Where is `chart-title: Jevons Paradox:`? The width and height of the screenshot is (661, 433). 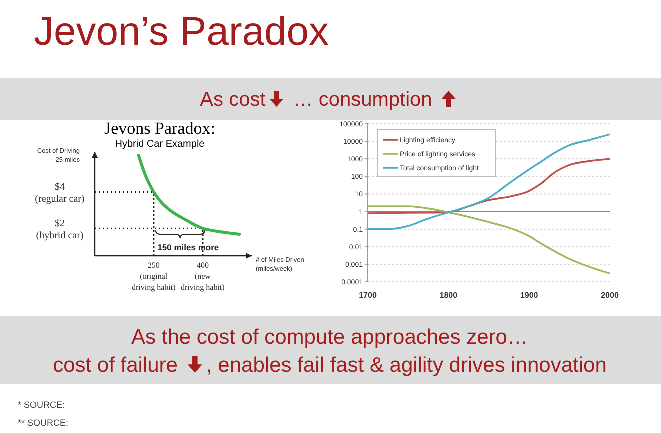
chart-title: Jevons Paradox: is located at coordinates (160, 128).